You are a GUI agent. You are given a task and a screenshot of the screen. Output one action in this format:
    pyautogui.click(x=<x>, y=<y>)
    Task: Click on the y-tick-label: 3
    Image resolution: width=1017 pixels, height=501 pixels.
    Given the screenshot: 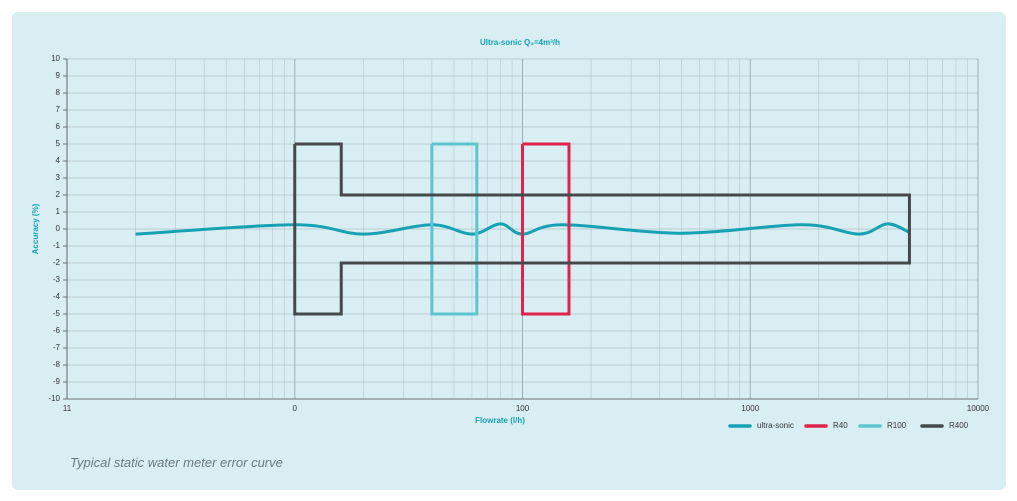 What is the action you would take?
    pyautogui.click(x=58, y=177)
    